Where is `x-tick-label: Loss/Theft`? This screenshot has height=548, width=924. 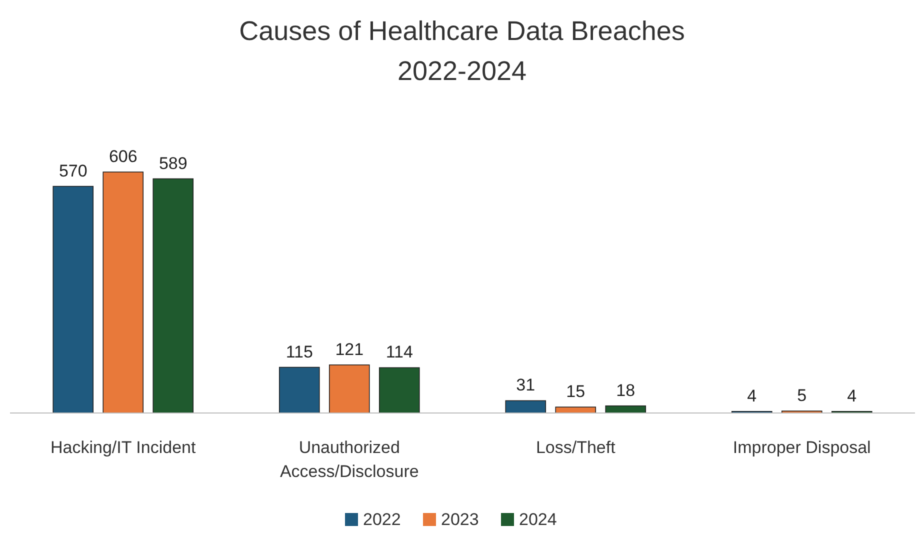 x-tick-label: Loss/Theft is located at coordinates (576, 447).